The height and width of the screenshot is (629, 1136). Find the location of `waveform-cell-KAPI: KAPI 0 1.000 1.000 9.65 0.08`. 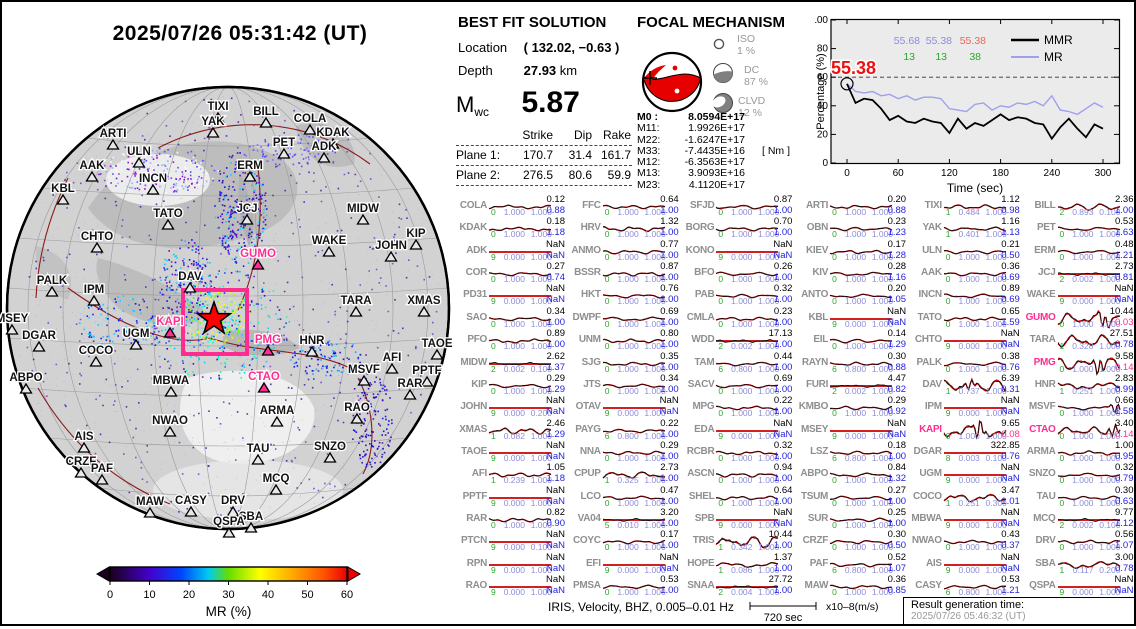

waveform-cell-KAPI: KAPI 0 1.000 1.000 9.65 0.08 is located at coordinates (963, 430).